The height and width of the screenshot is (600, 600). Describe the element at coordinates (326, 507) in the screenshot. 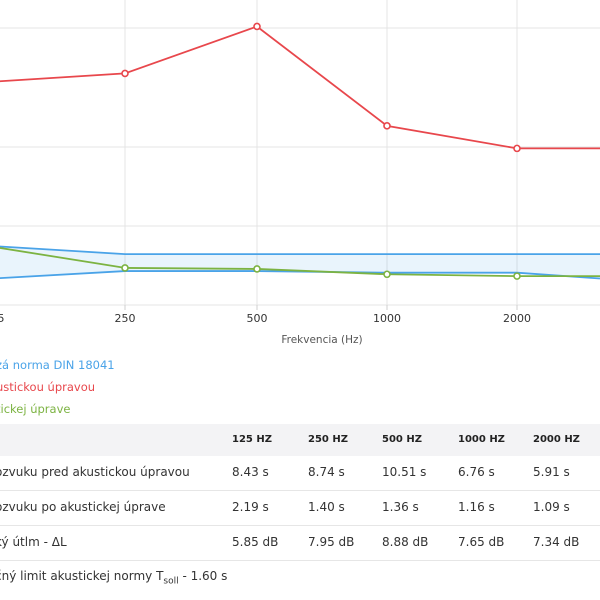

I see `cell-after-250: 1.40 s` at that location.